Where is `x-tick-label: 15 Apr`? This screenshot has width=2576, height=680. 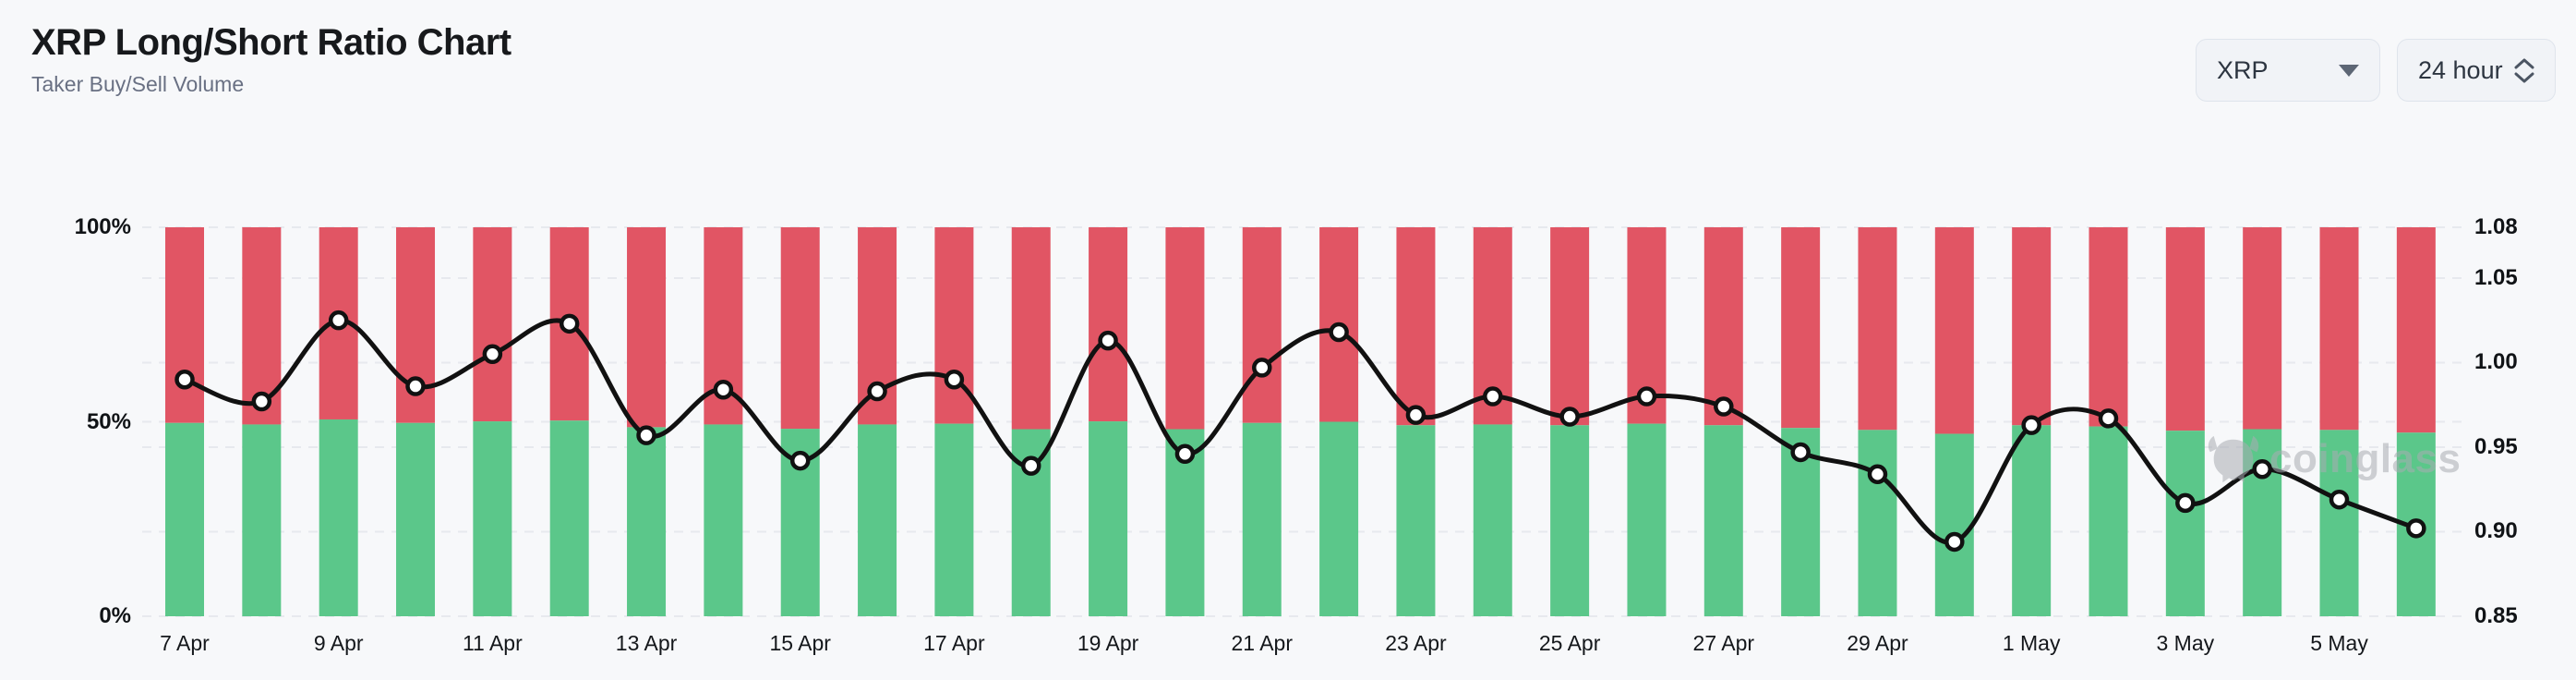 x-tick-label: 15 Apr is located at coordinates (800, 643).